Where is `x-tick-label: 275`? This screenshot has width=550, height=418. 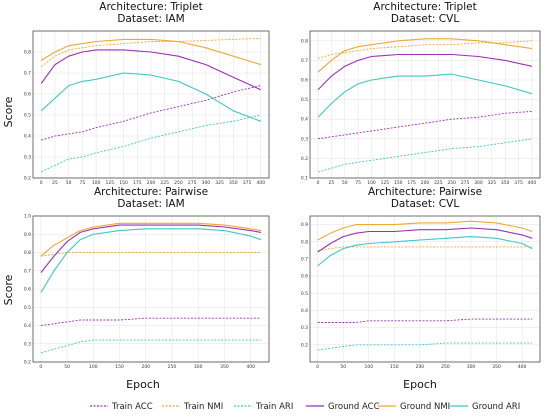 x-tick-label: 275 is located at coordinates (192, 183).